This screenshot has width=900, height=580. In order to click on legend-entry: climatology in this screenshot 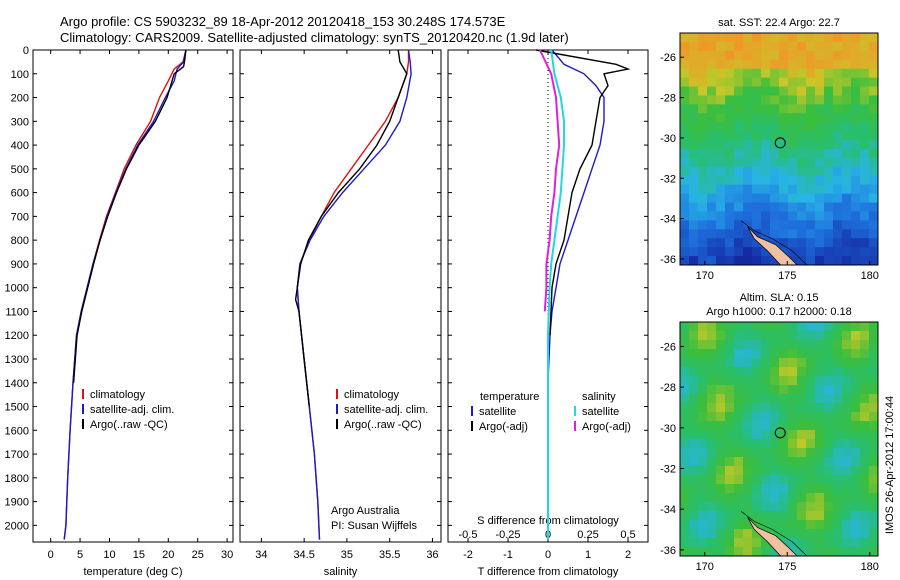, I will do `click(118, 395)`.